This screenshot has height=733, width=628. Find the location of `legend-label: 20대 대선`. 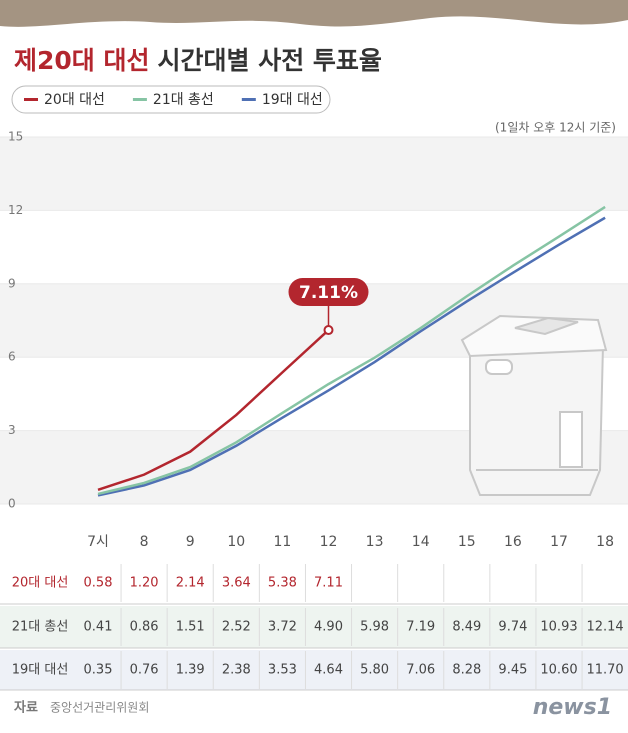

legend-label: 20대 대선 is located at coordinates (74, 100).